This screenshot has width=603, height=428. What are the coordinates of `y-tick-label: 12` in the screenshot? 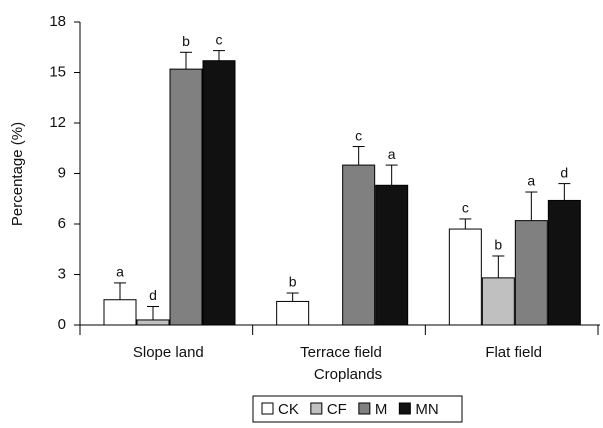 It's located at (57, 122).